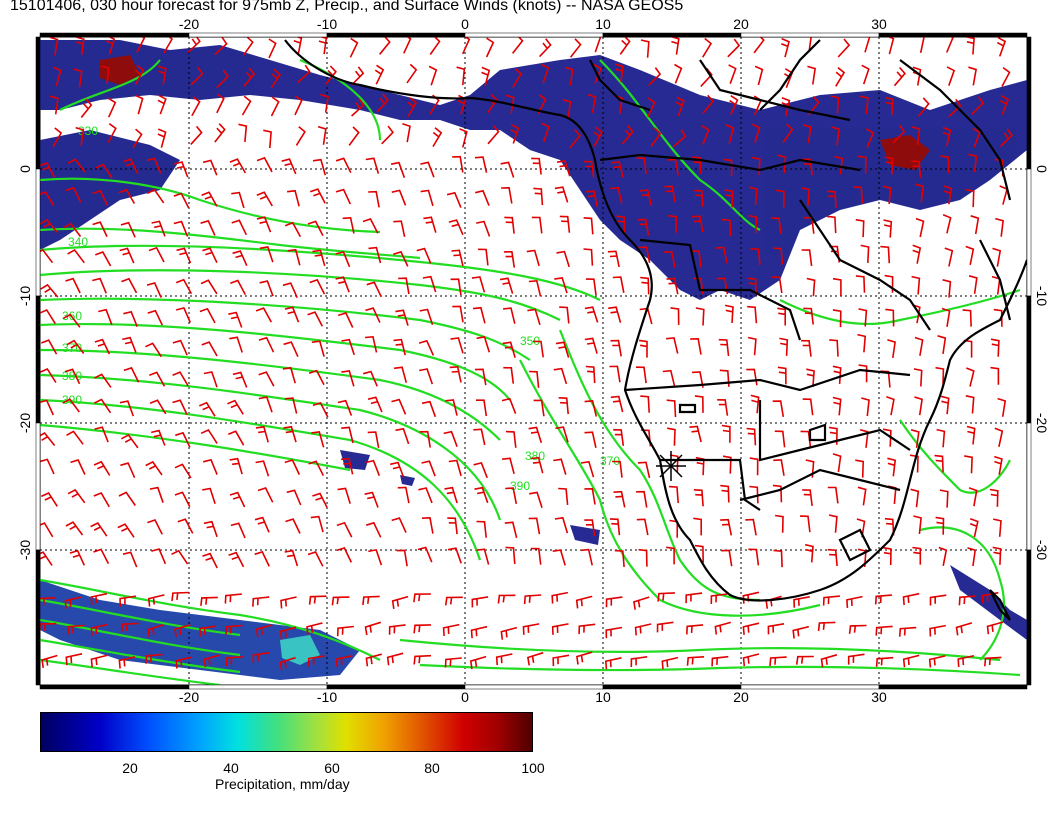 The image size is (1056, 816). I want to click on contour-label: 380, so click(535, 456).